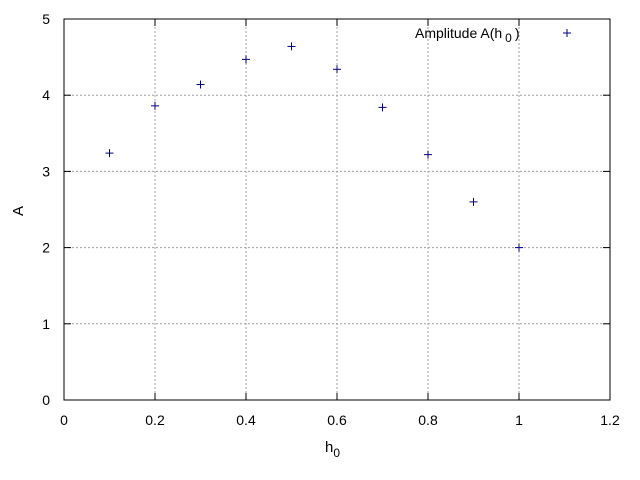  I want to click on x-tick-label: 0, so click(64, 420).